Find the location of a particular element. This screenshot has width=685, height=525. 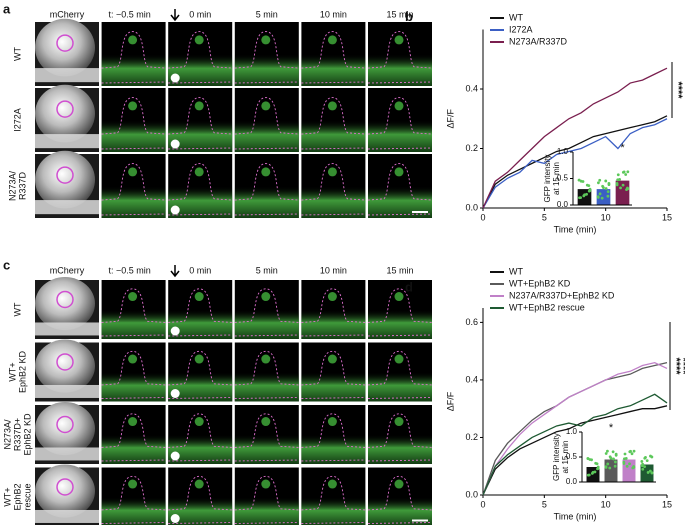

y-axis-label: ΔF/F is located at coordinates (450, 401).